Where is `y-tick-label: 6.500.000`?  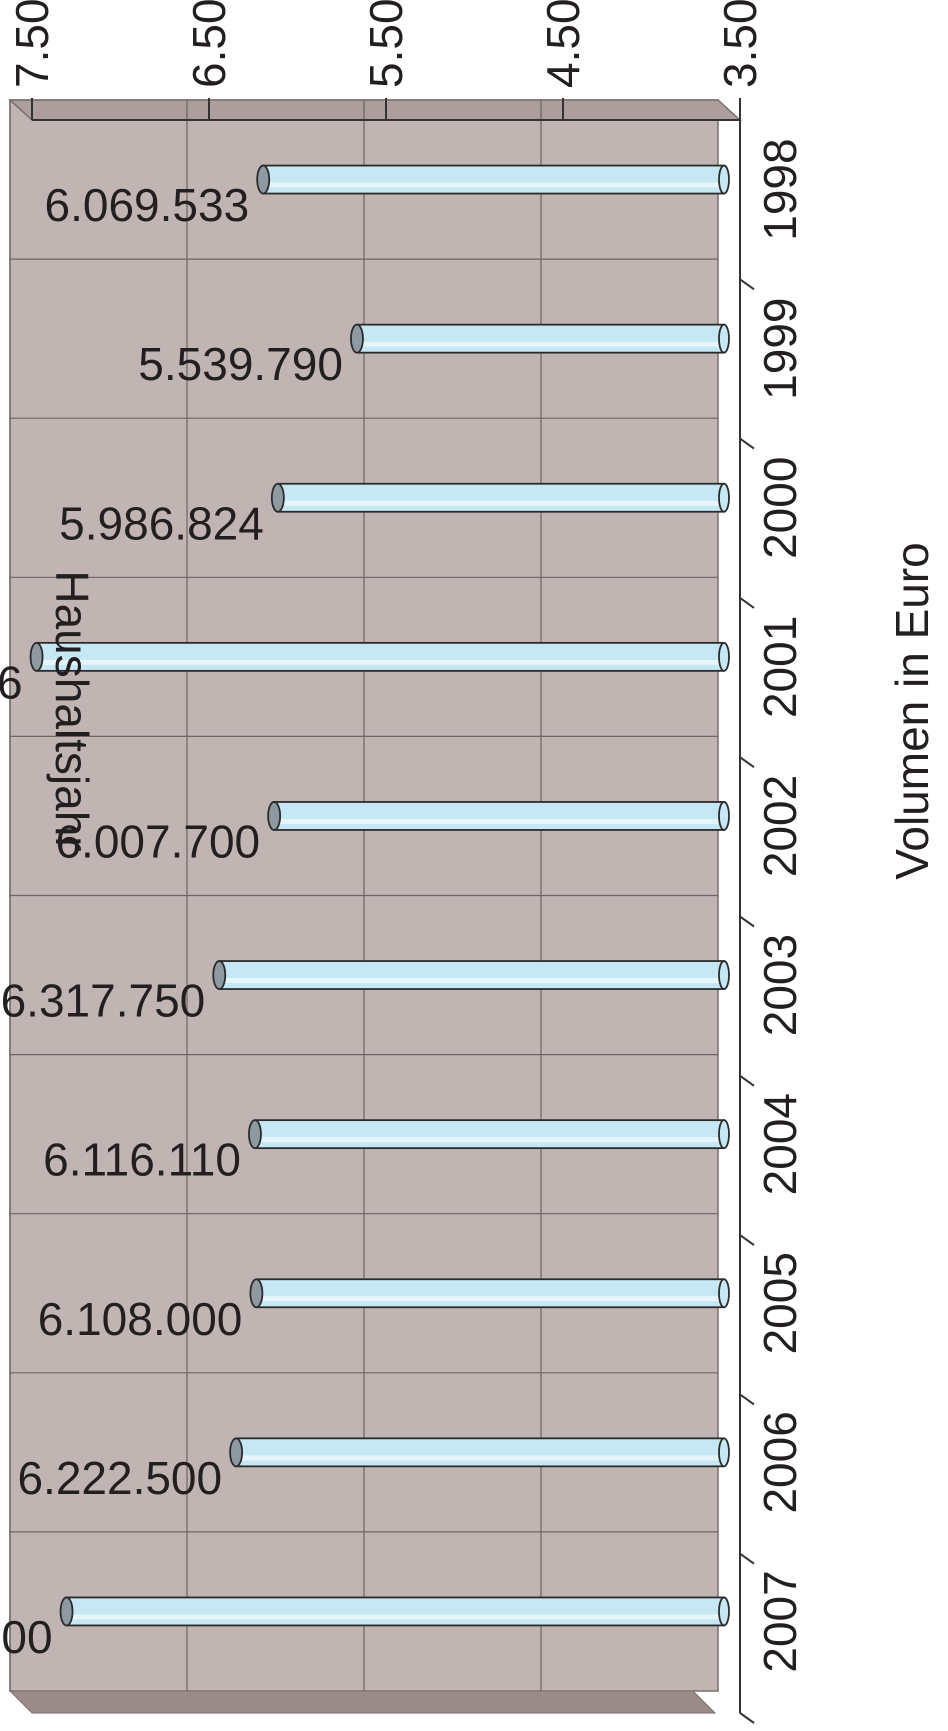 y-tick-label: 6.500.000 is located at coordinates (209, 44).